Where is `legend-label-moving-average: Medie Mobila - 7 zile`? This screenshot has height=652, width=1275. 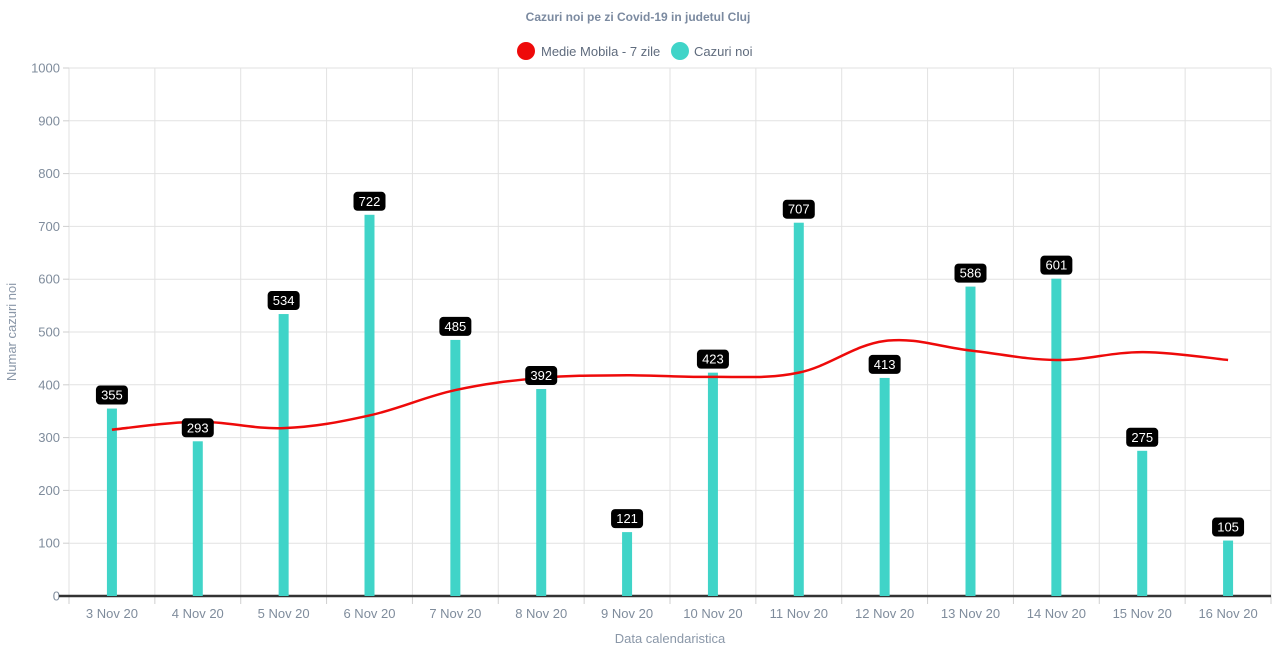 legend-label-moving-average: Medie Mobila - 7 zile is located at coordinates (600, 51).